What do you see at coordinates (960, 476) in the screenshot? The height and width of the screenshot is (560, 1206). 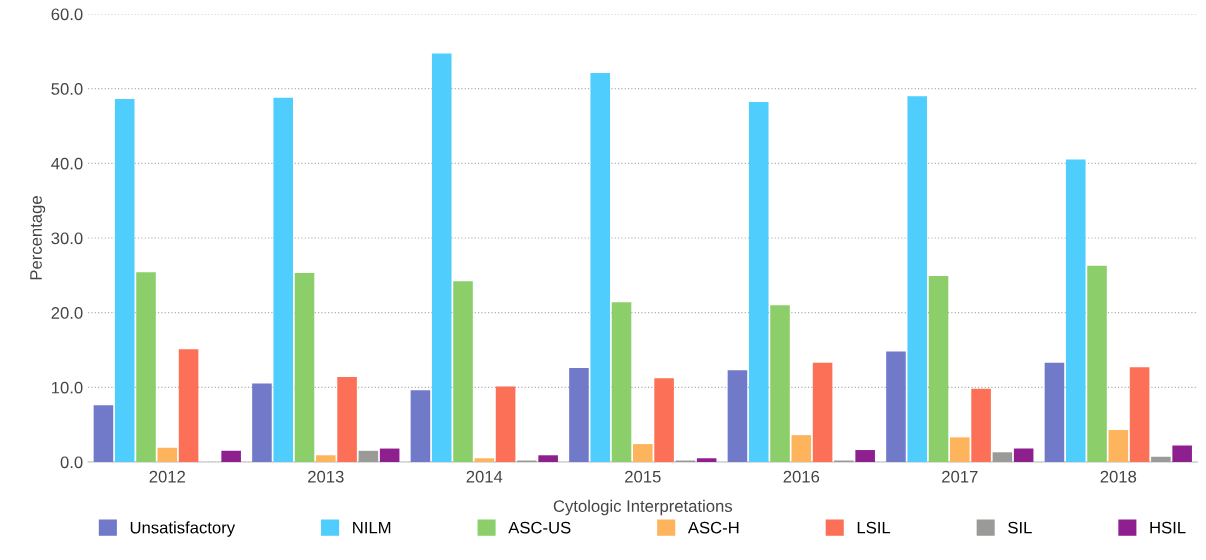 I see `x-tick-label: 2017` at bounding box center [960, 476].